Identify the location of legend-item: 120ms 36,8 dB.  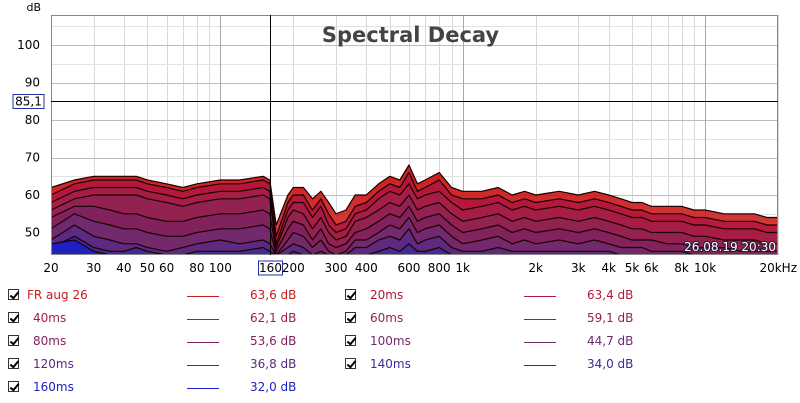
(210, 365).